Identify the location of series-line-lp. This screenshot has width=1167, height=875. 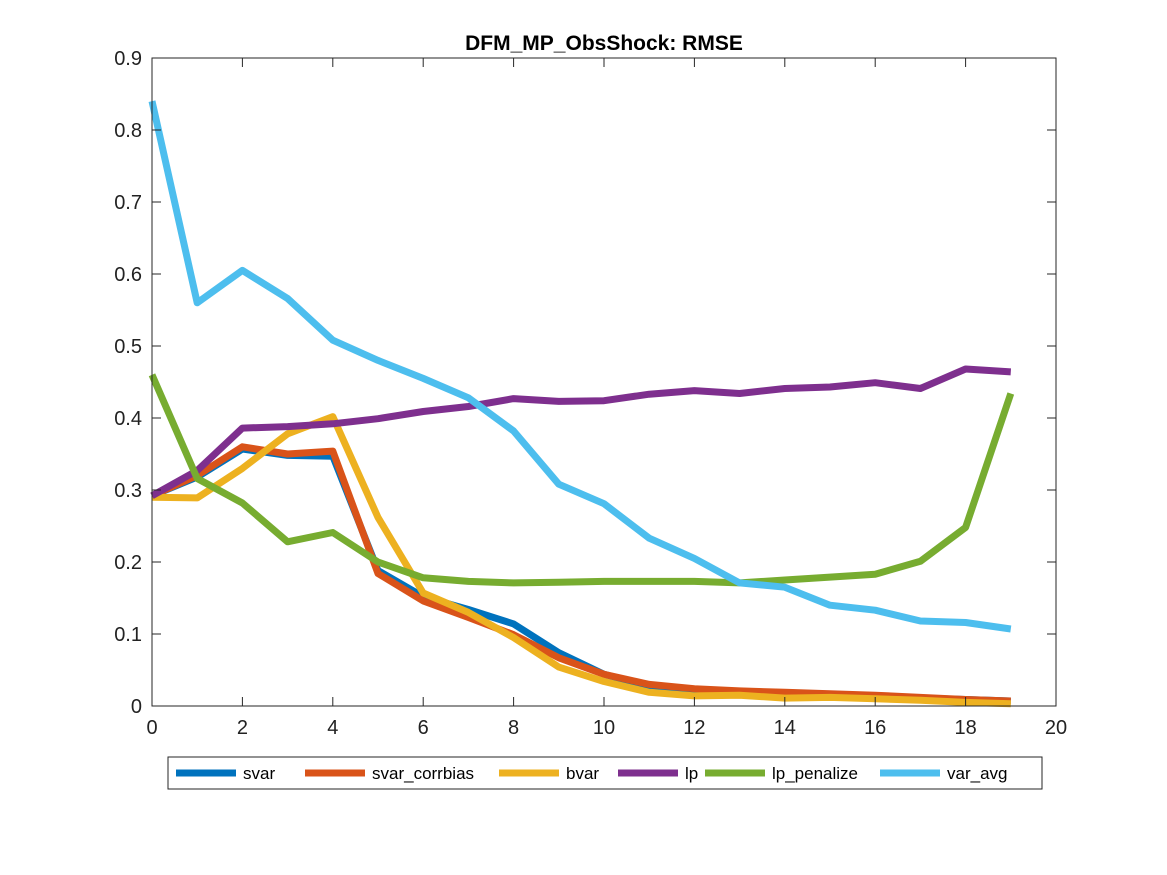
(581, 432).